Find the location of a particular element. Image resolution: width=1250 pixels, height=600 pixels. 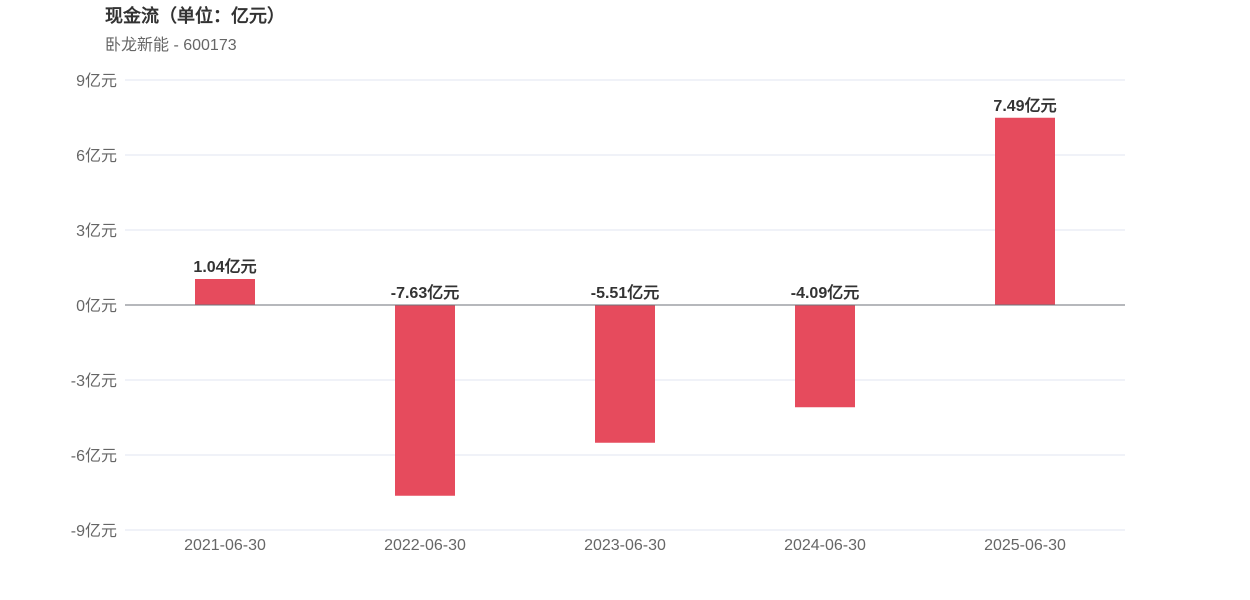

y-tick-label: 6亿元 is located at coordinates (96, 156).